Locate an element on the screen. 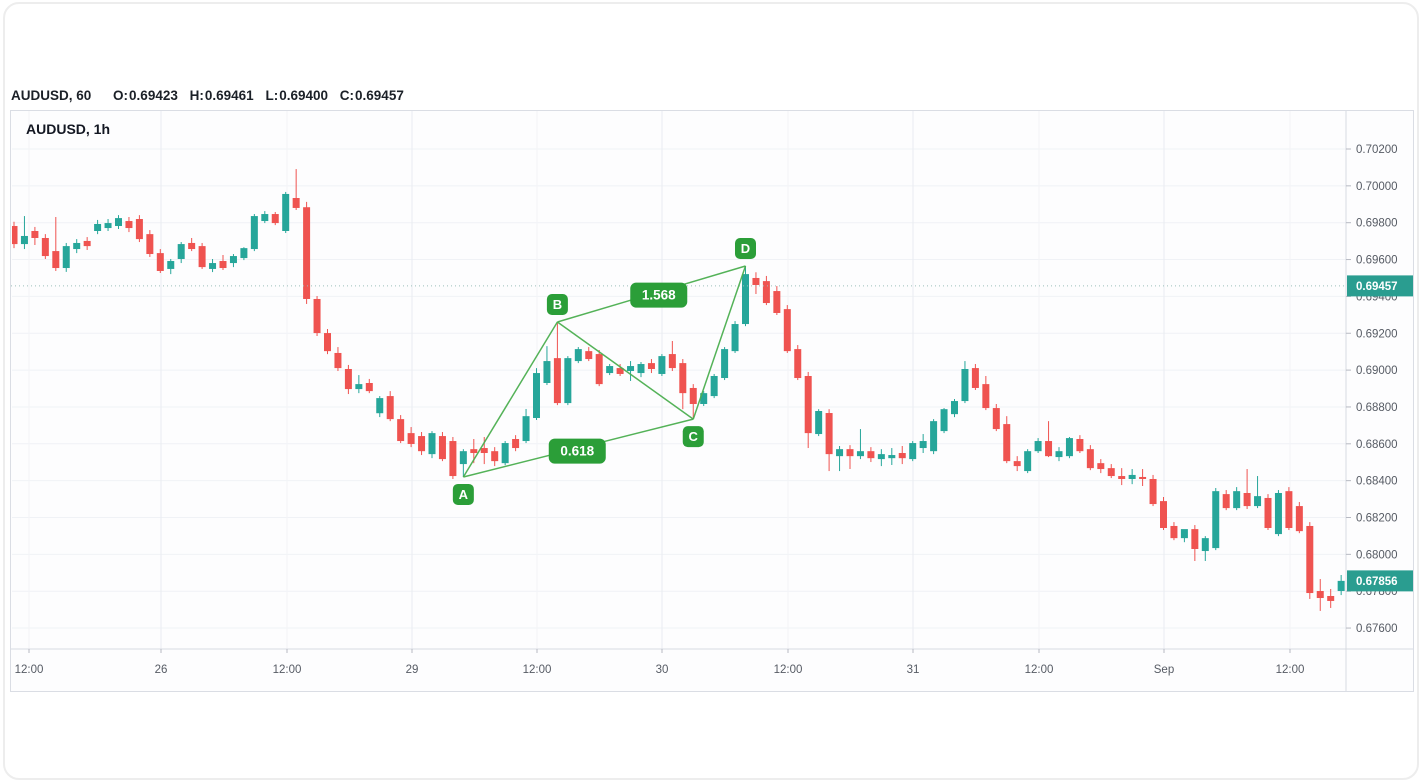  pattern-ratio-label-1.568: 1.568 is located at coordinates (659, 295).